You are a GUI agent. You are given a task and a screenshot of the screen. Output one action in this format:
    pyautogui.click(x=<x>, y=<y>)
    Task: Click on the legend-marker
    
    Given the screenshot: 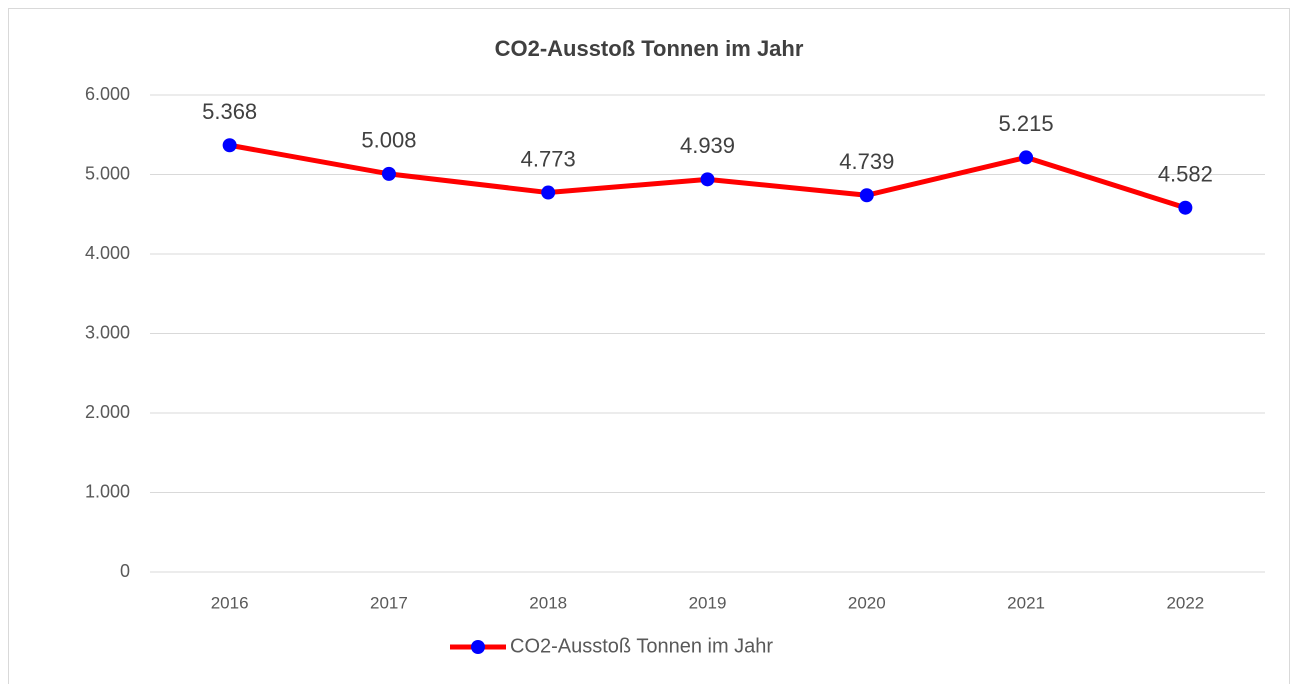 What is the action you would take?
    pyautogui.click(x=478, y=647)
    